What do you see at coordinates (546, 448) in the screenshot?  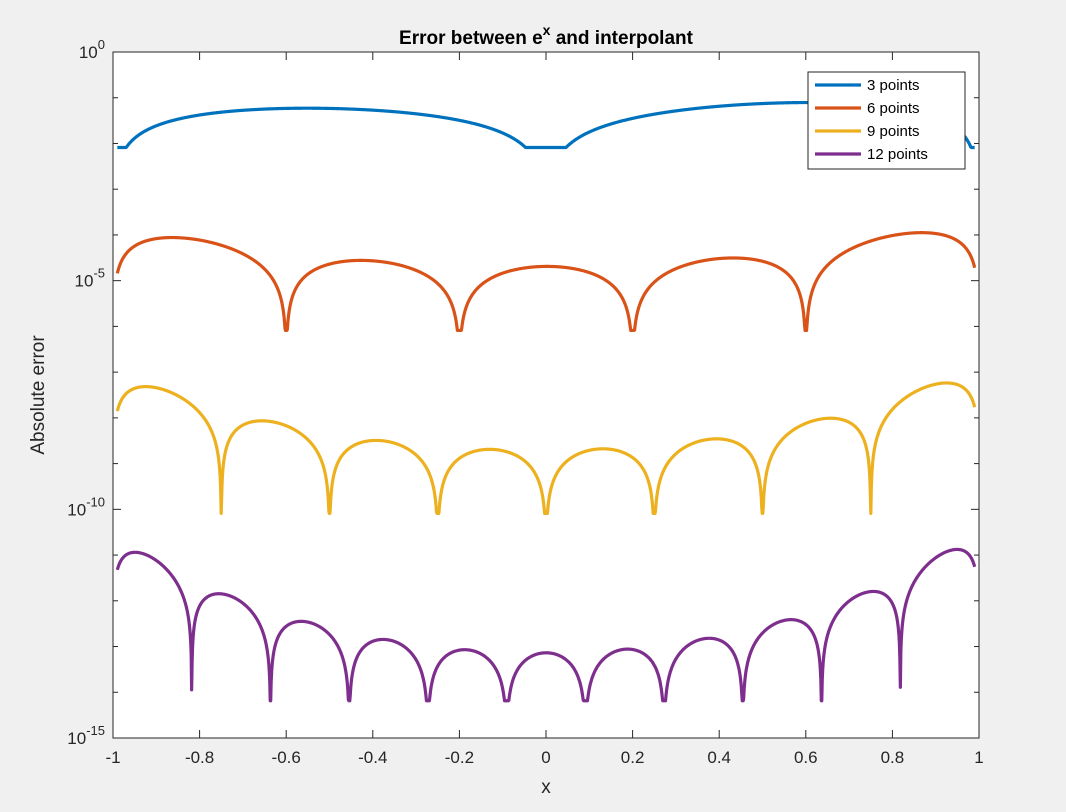 I see `series-line-9-points` at bounding box center [546, 448].